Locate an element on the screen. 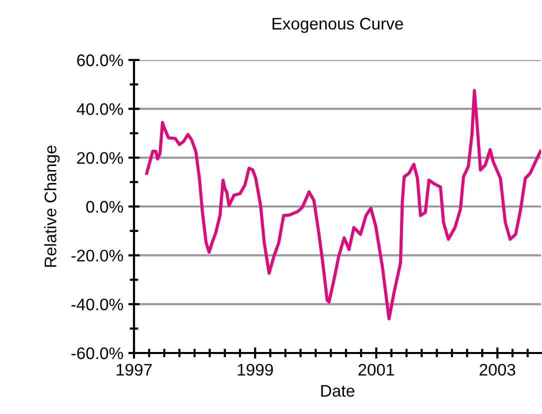 The image size is (542, 414). y-tick-label: 20.0% is located at coordinates (100, 158).